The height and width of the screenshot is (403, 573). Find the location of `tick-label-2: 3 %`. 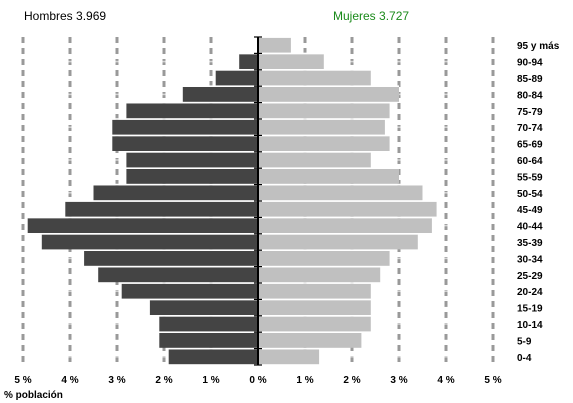

tick-label-2: 3 % is located at coordinates (116, 380).